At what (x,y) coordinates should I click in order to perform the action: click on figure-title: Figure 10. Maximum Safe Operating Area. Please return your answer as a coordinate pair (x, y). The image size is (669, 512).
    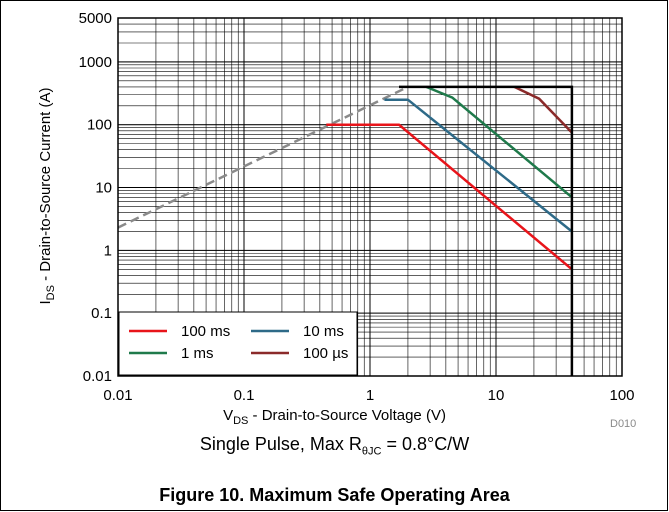
    Looking at the image, I should click on (334, 495).